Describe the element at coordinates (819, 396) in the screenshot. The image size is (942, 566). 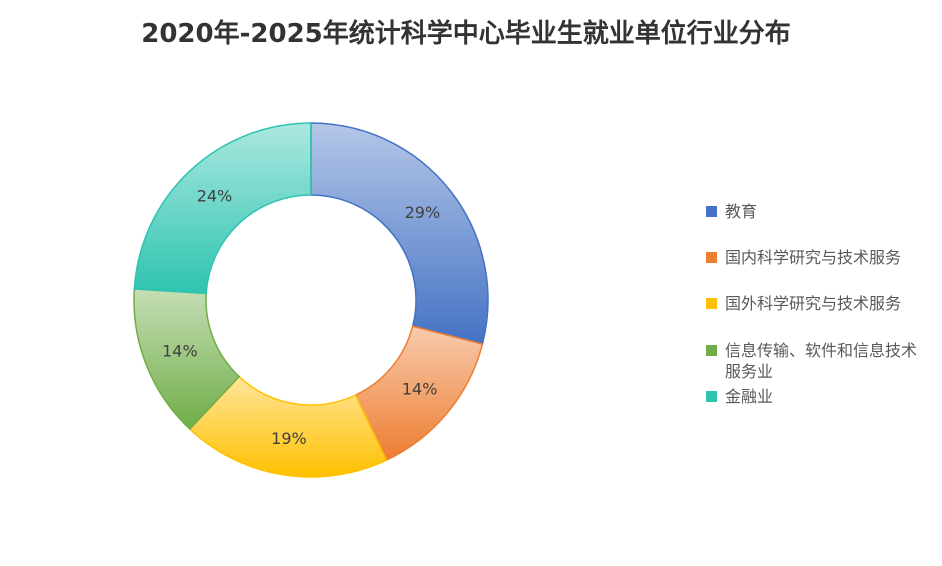
I see `legend-item: 金融业` at that location.